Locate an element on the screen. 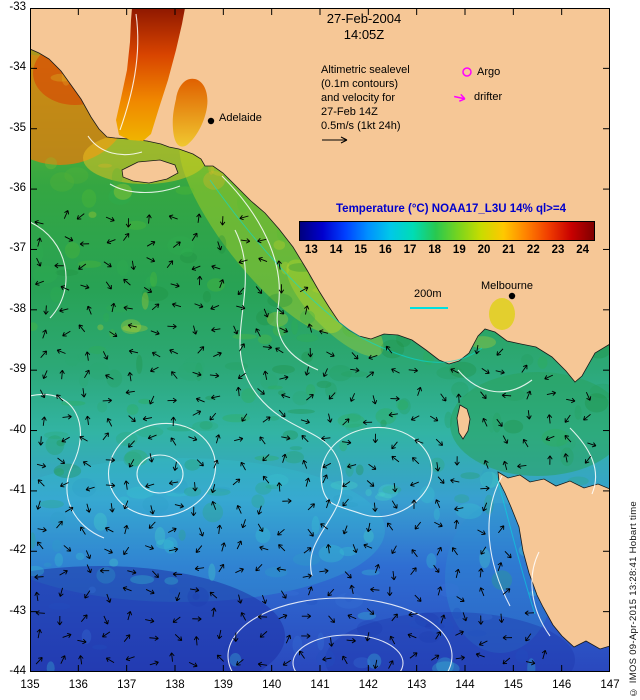 Image resolution: width=640 pixels, height=700 pixels. colorbar-tick-label: 22 is located at coordinates (533, 250).